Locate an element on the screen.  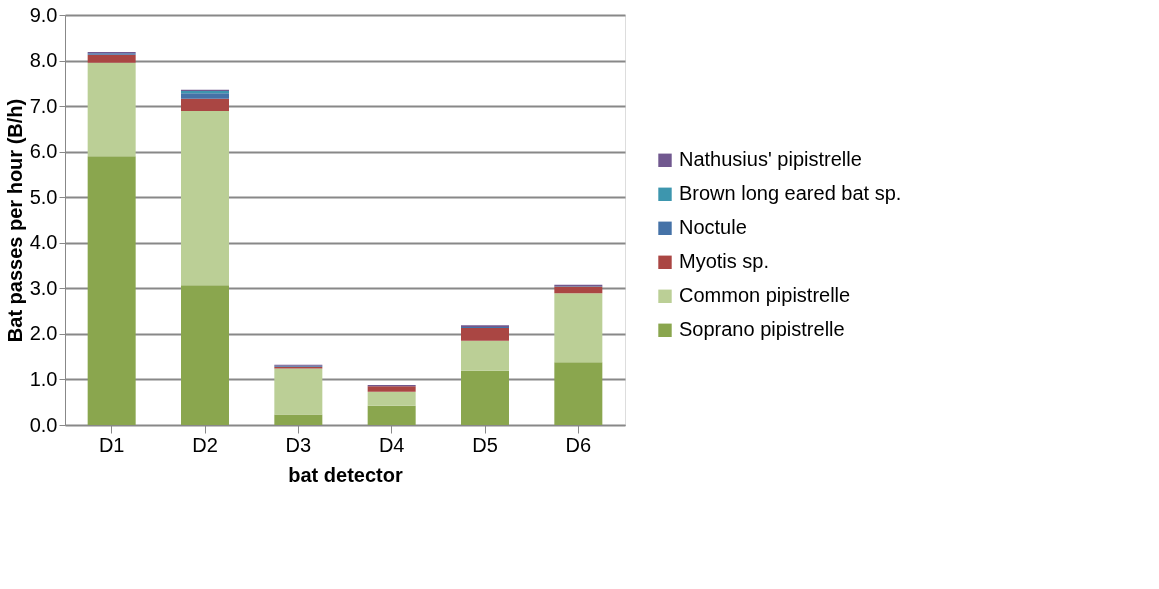
legend-label: Common pipistrelle is located at coordinates (765, 295).